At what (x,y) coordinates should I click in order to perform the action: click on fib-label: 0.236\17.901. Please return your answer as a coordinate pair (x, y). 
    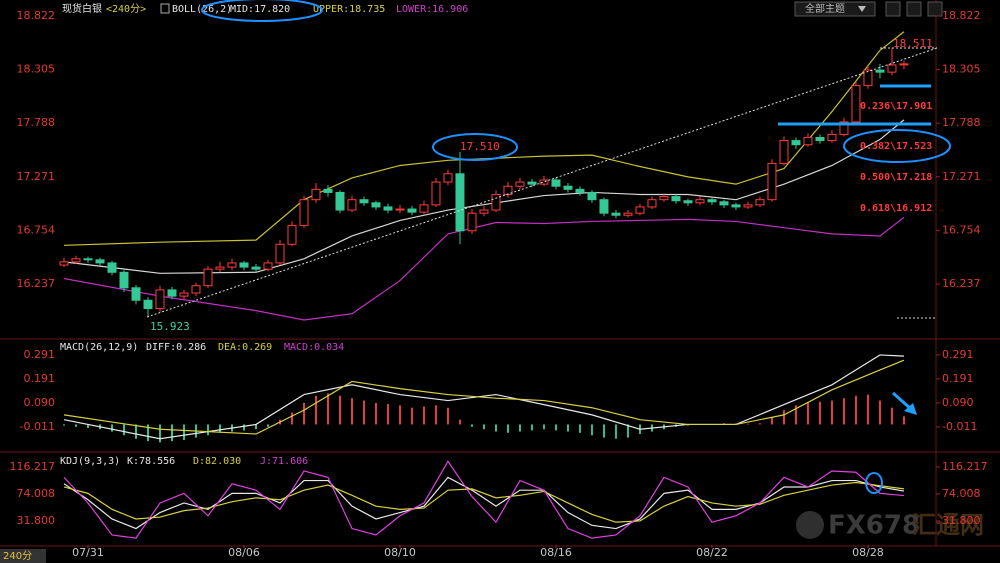
    Looking at the image, I should click on (896, 106).